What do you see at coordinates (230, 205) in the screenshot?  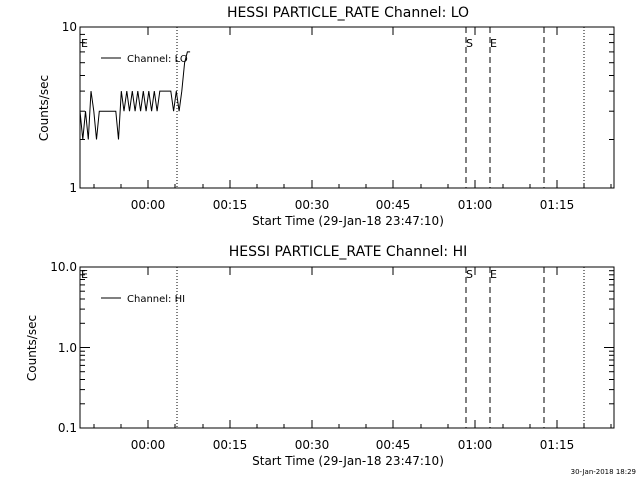 I see `chart-lo-xtick-label: 00:15` at bounding box center [230, 205].